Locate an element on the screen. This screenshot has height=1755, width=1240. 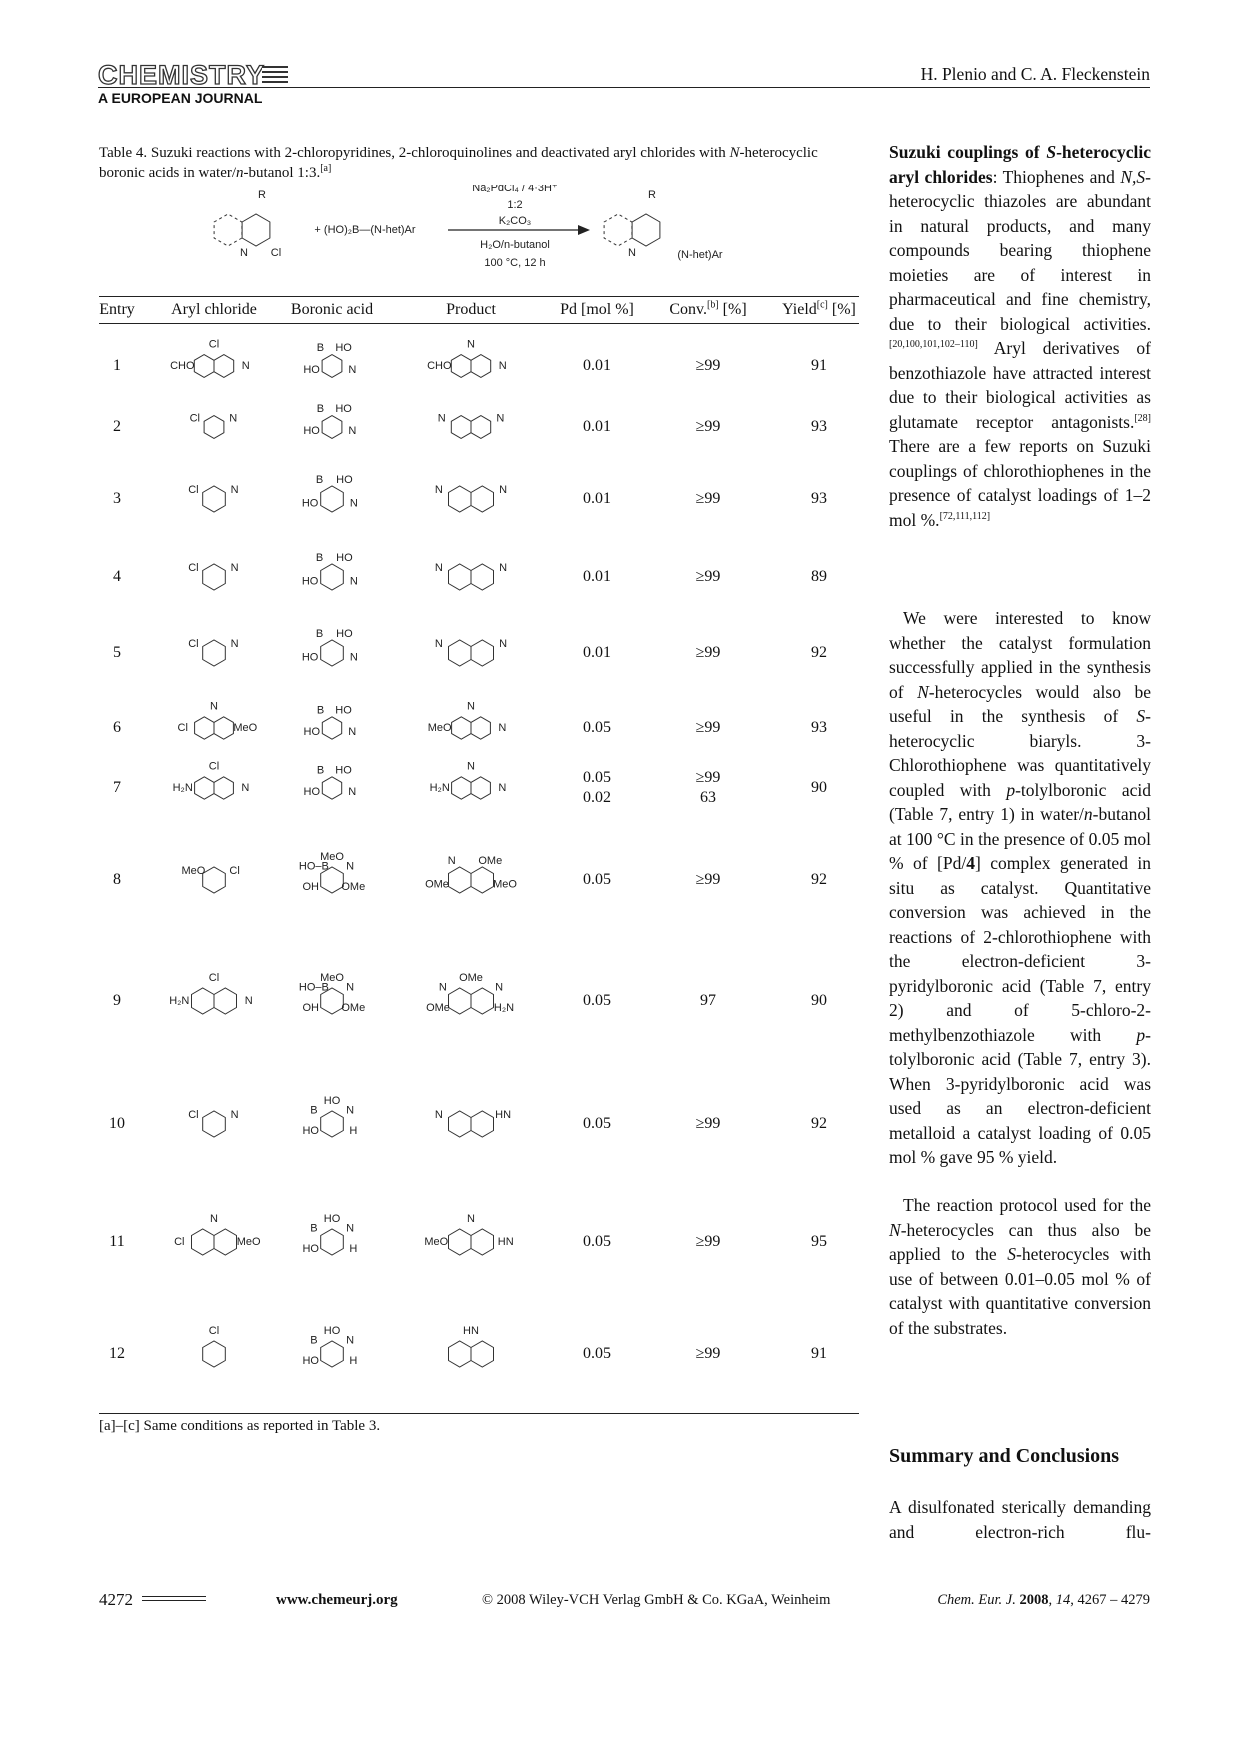
yield: 92 is located at coordinates (819, 1123).